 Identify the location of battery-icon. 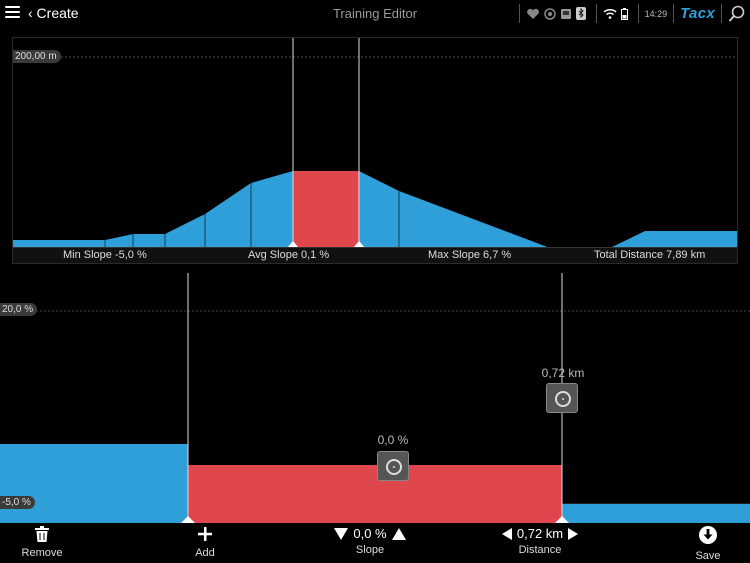
(624, 13).